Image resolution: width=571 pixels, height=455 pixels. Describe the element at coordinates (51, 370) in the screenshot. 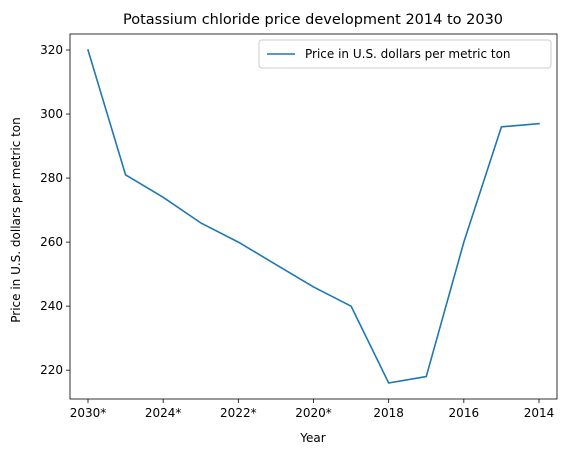

I see `y-tick-label: 220` at that location.